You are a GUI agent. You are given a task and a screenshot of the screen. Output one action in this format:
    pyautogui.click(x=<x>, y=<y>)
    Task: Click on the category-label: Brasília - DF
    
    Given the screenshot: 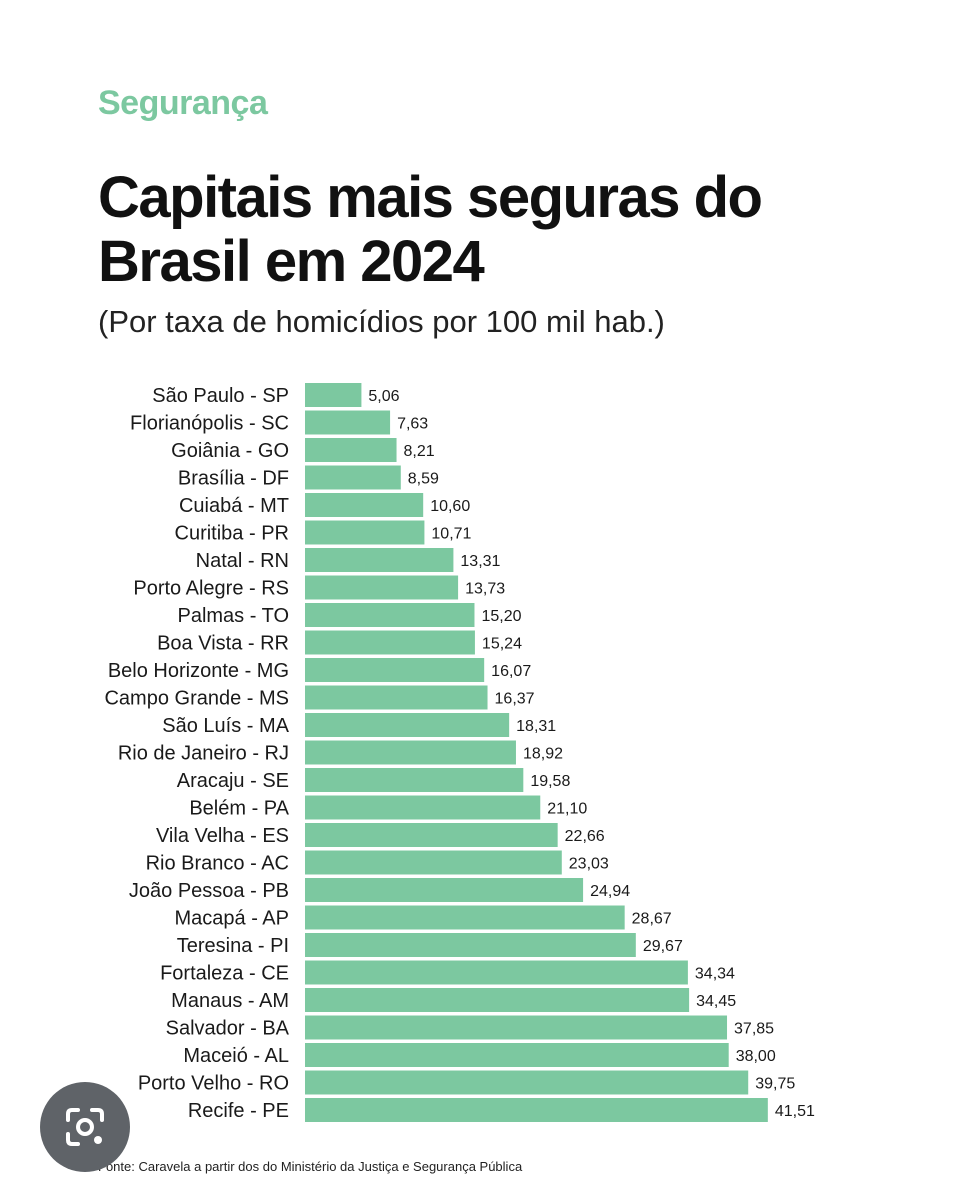 What is the action you would take?
    pyautogui.click(x=233, y=479)
    